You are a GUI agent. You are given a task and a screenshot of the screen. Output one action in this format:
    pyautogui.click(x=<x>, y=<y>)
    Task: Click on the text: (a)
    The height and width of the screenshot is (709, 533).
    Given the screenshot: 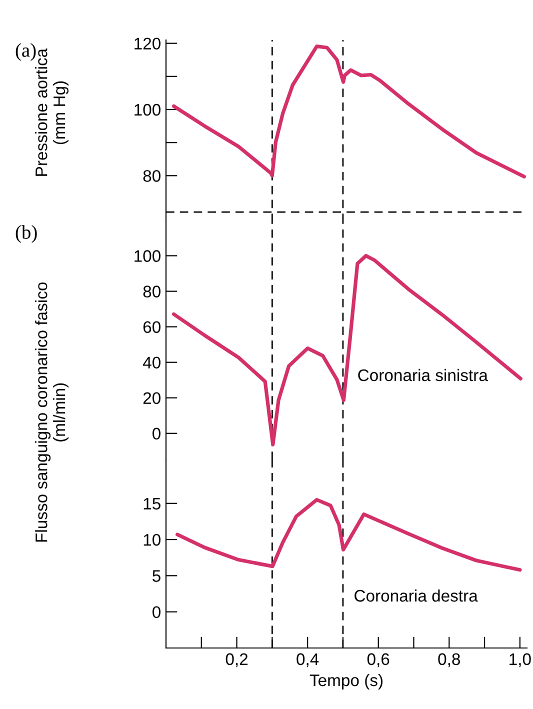 What is the action you would take?
    pyautogui.click(x=26, y=52)
    